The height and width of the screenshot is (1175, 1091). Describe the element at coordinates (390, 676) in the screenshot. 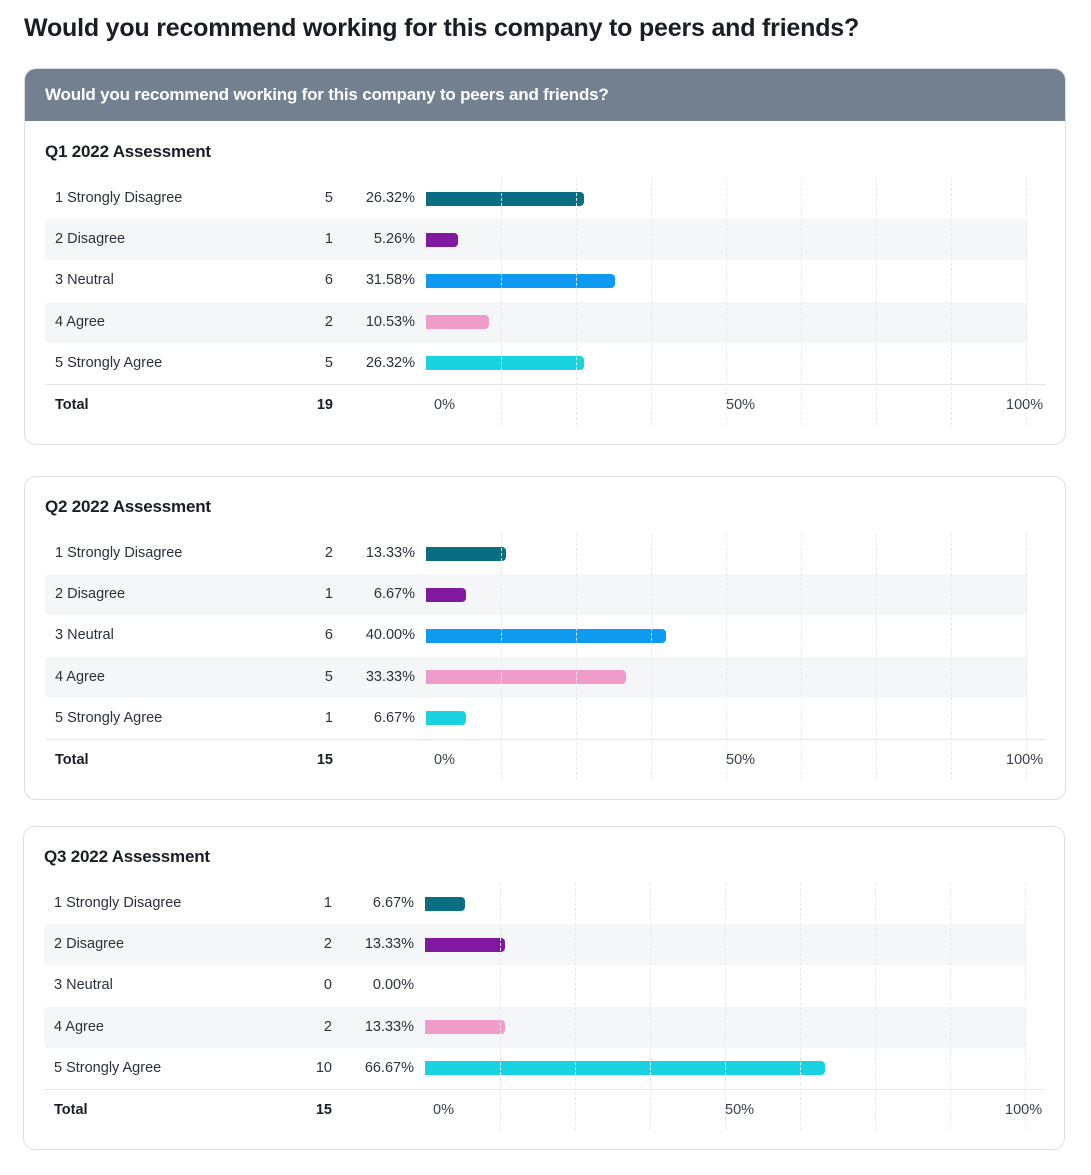

I see `percent-label: 33.33%` at that location.